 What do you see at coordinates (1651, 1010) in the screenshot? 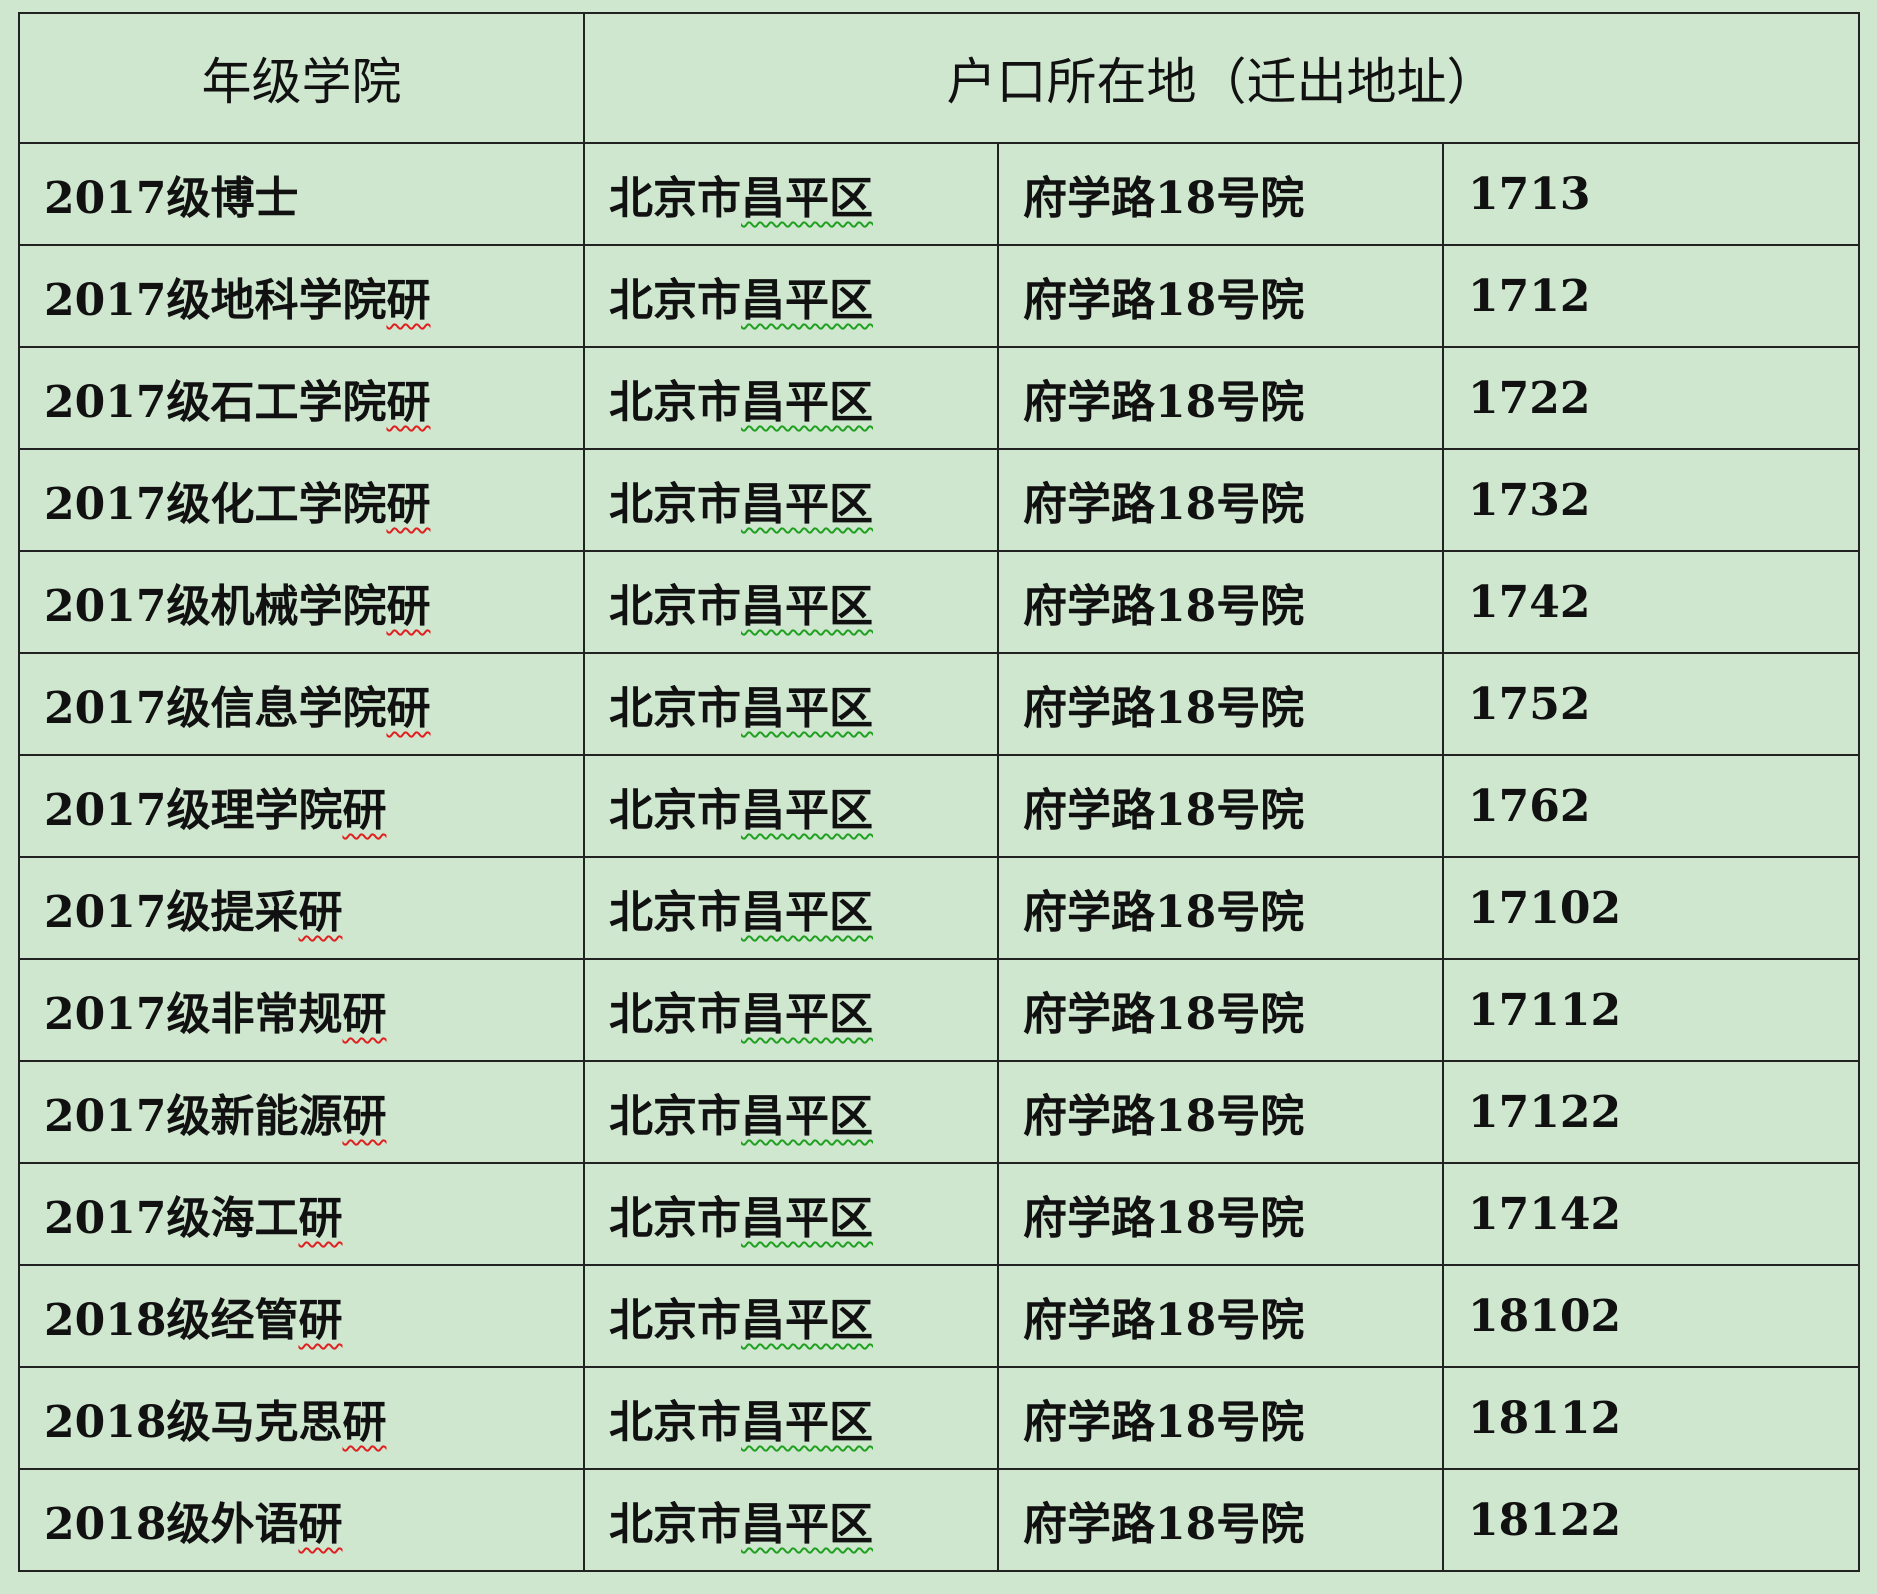
I see `cell-number: 17112` at bounding box center [1651, 1010].